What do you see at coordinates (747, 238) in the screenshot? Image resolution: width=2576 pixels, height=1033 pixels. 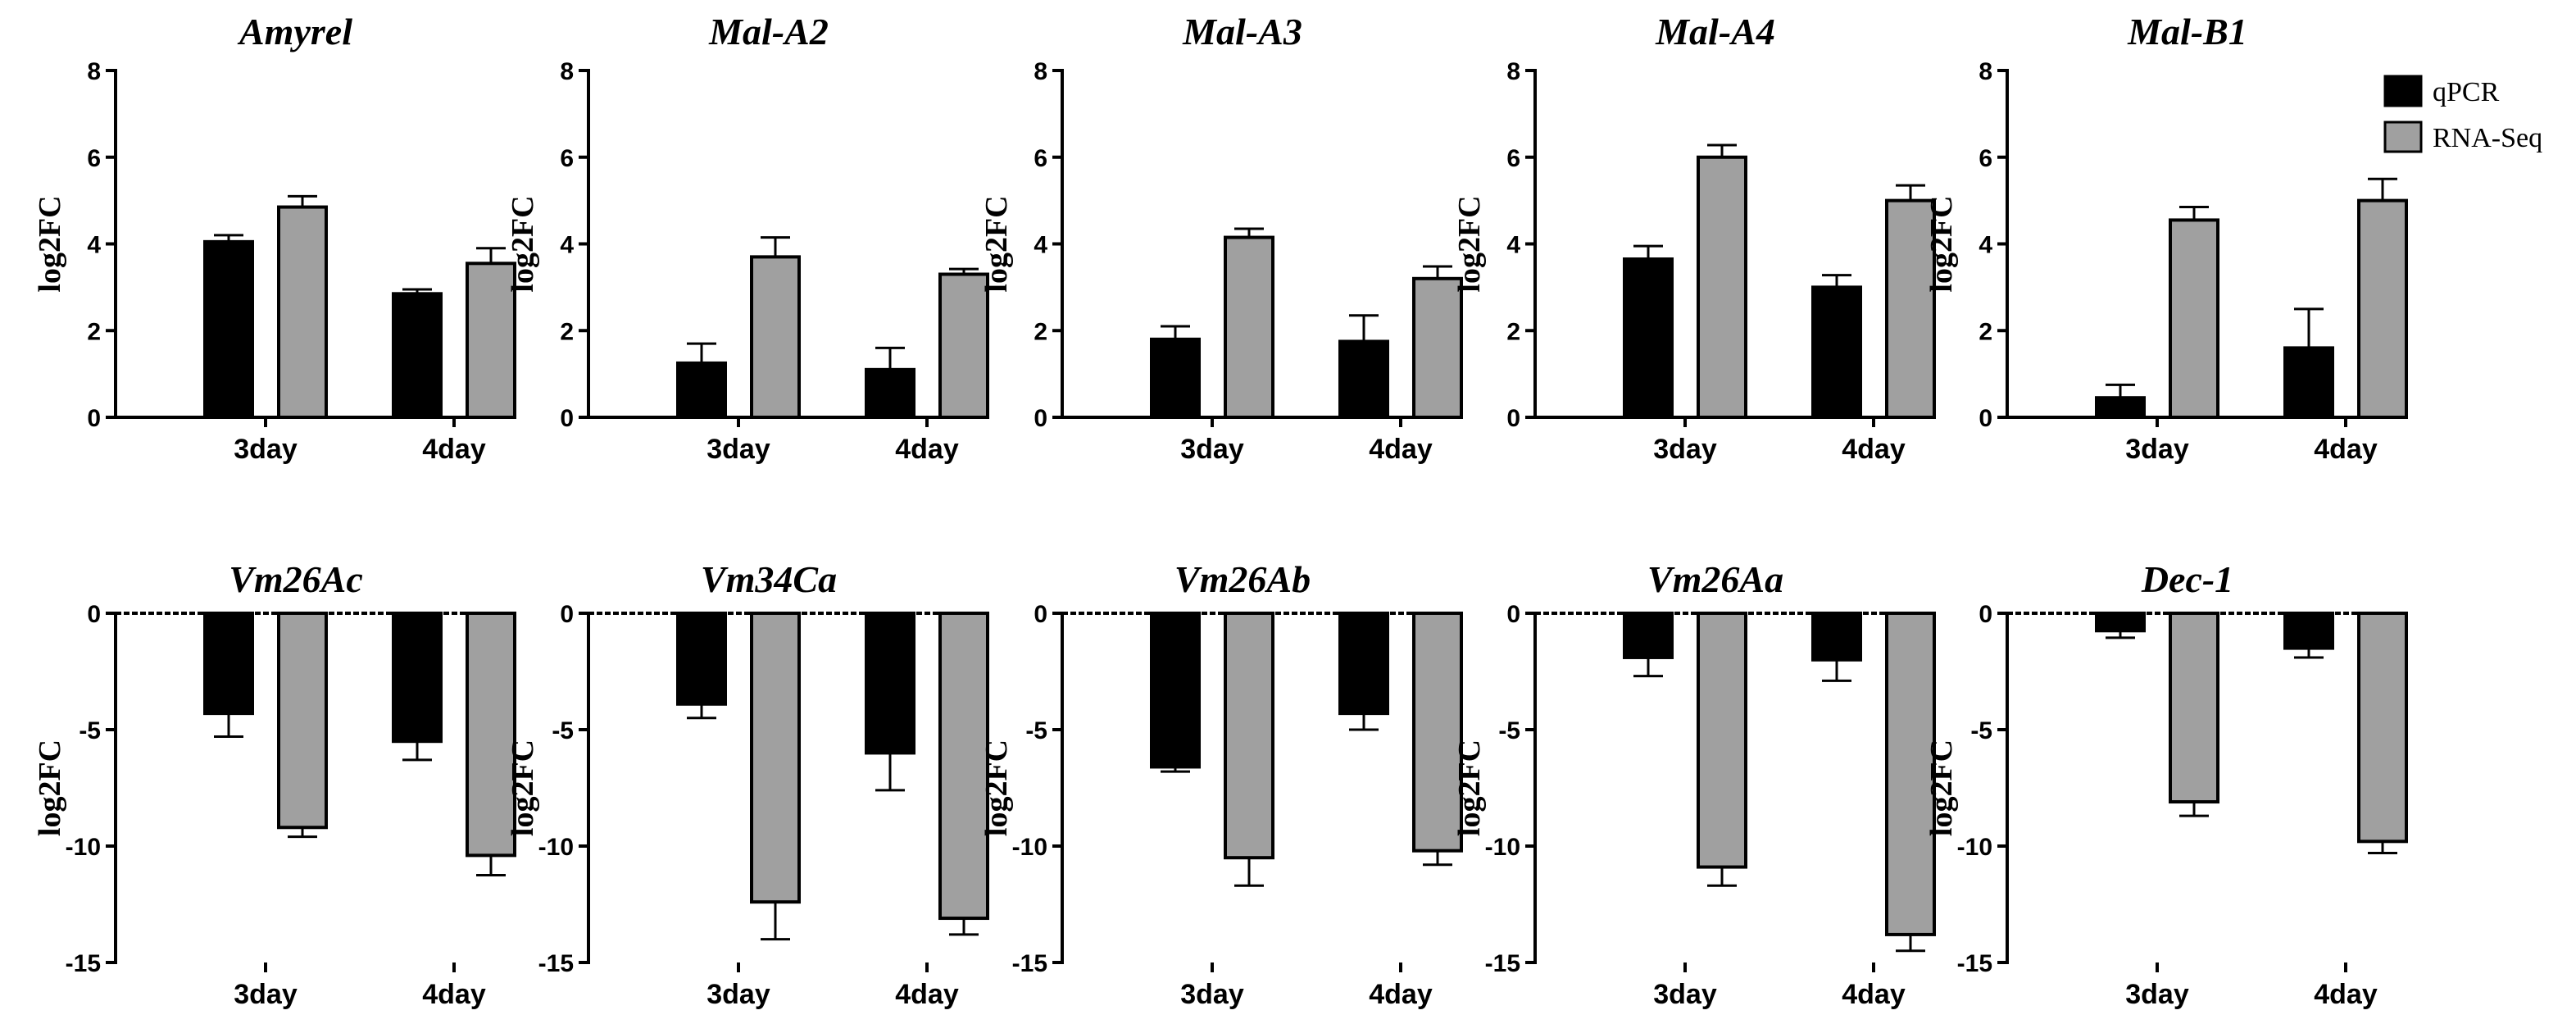 I see `panel-mal-a2: Mal-A2 log2FC 0 2 4 6 8 3day 4day` at bounding box center [747, 238].